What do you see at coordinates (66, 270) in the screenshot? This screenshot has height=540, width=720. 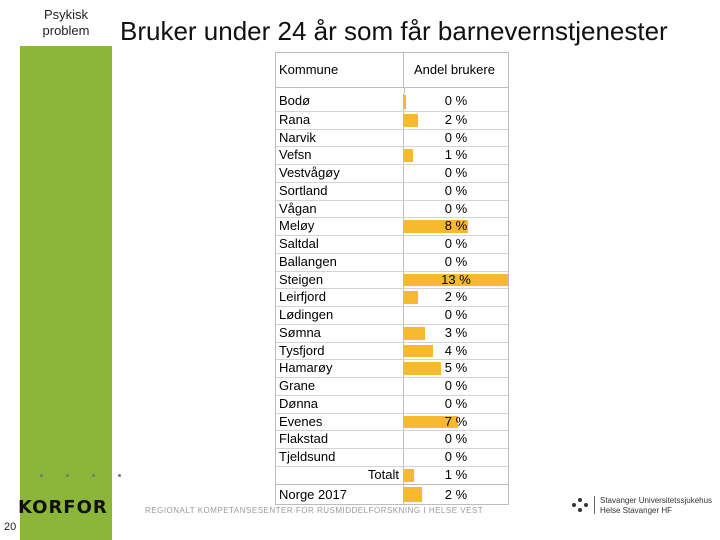 I see `side-color-band` at bounding box center [66, 270].